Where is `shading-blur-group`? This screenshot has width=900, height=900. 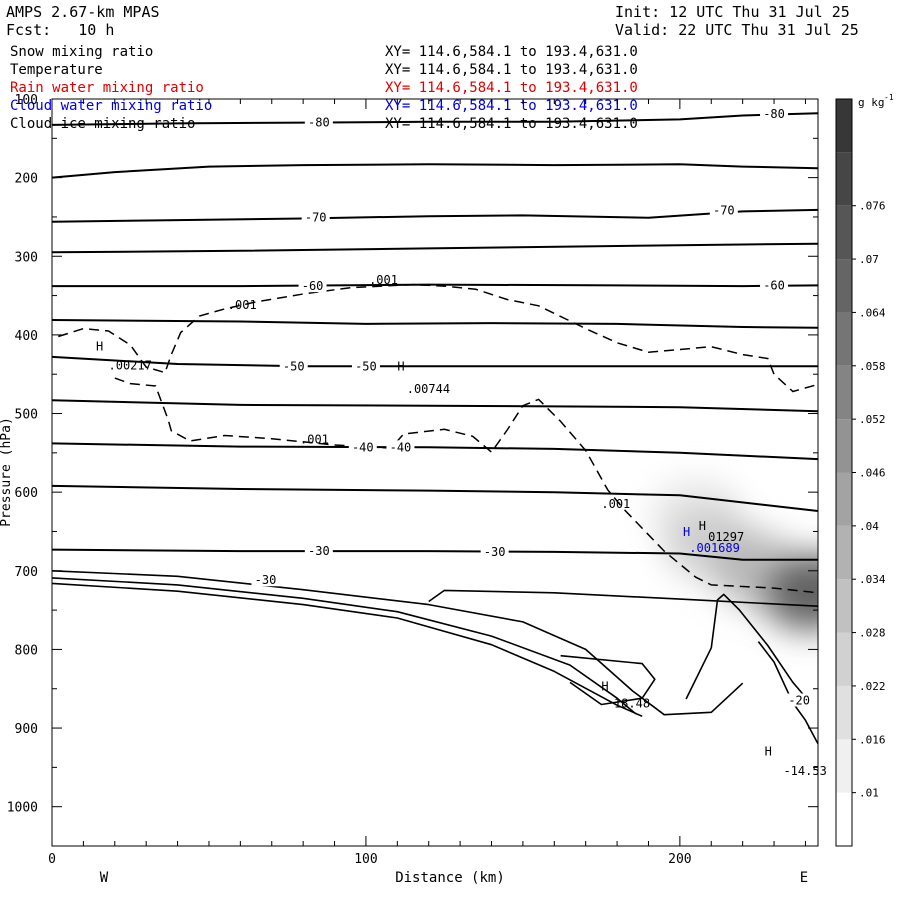
shading-blur-group is located at coordinates (733, 555).